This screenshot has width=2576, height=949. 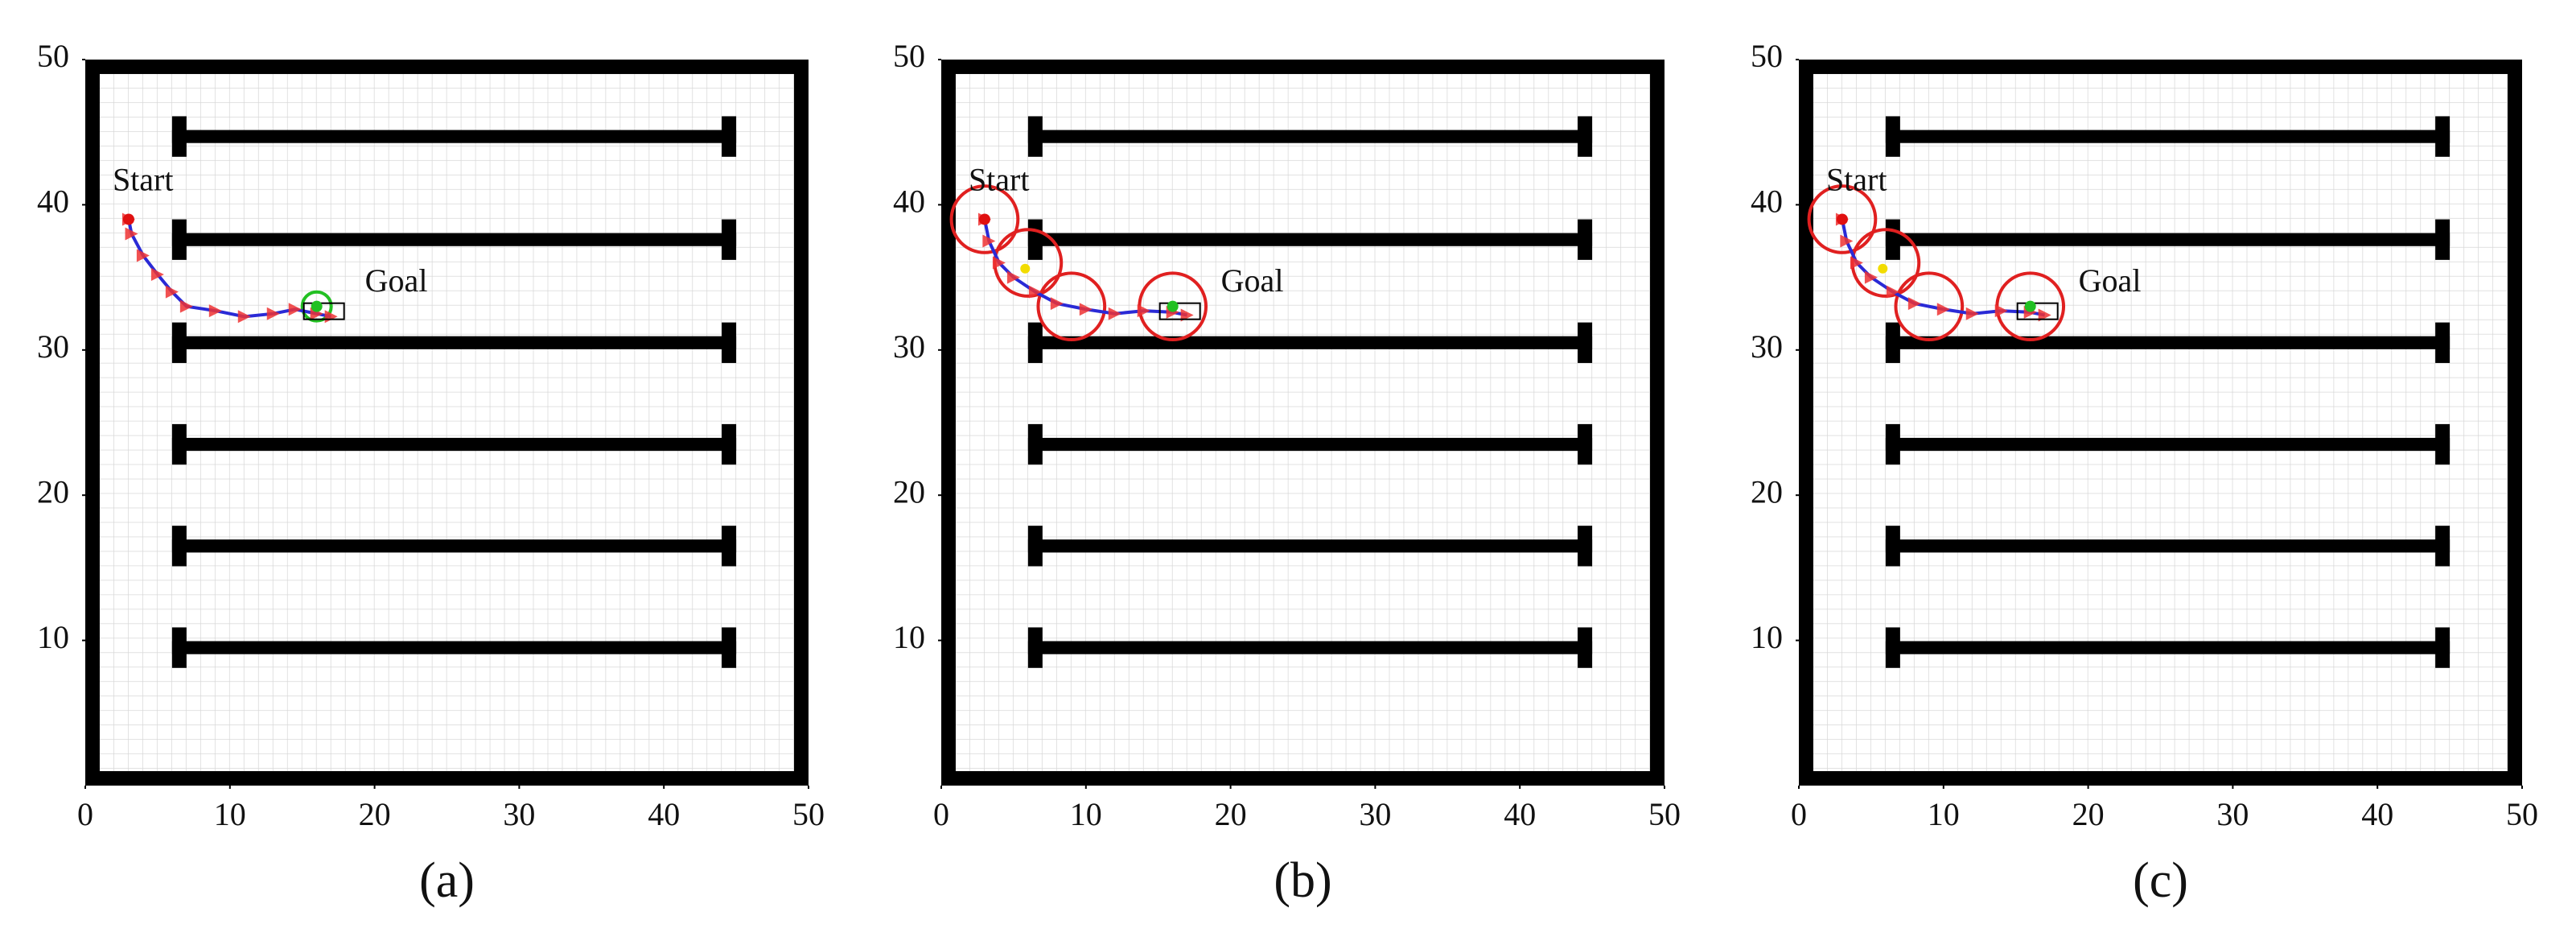 What do you see at coordinates (2377, 814) in the screenshot?
I see `x-tick-label: 40` at bounding box center [2377, 814].